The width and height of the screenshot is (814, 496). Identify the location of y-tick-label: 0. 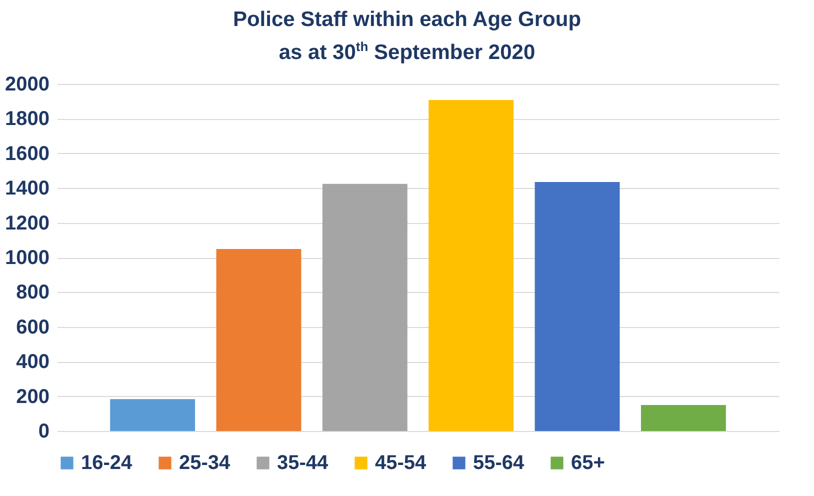
(44, 431).